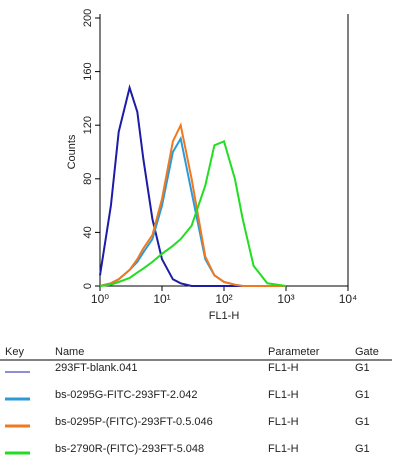 The height and width of the screenshot is (460, 400). What do you see at coordinates (88, 125) in the screenshot?
I see `y-tick-label: 120` at bounding box center [88, 125].